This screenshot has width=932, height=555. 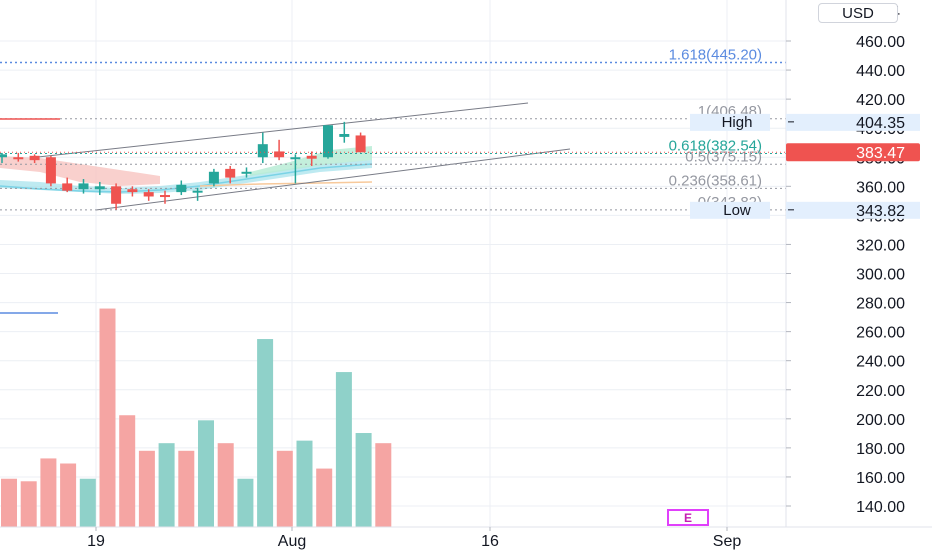 I want to click on price-axis-label: 320.00, so click(x=880, y=245).